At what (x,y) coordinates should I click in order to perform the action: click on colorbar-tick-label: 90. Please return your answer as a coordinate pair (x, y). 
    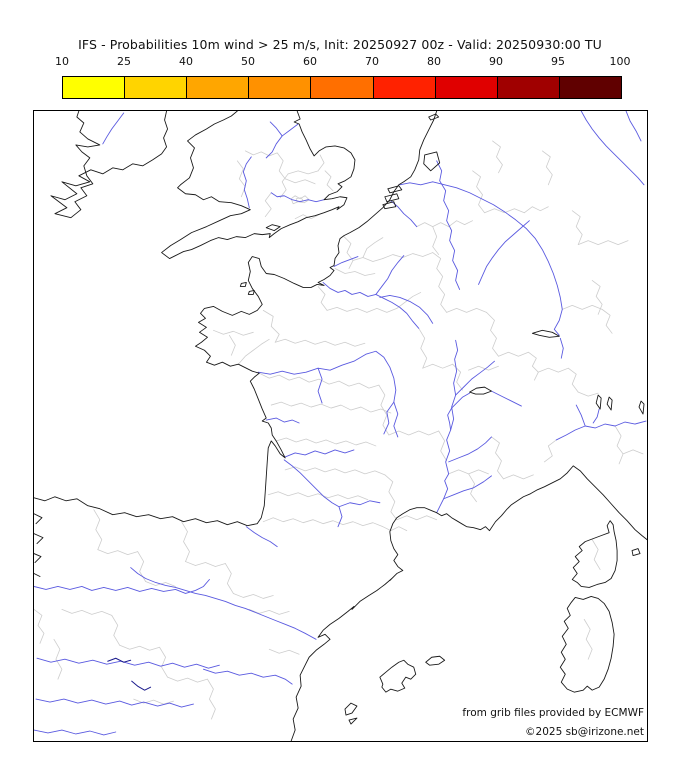
    Looking at the image, I should click on (496, 61).